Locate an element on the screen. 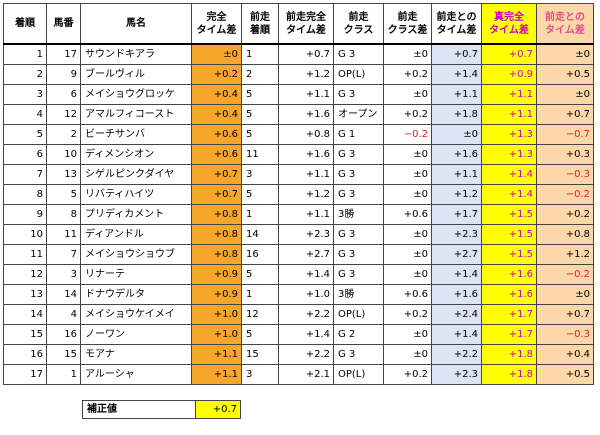  header-cell-prev-time-diff: 前走完全 タイム差 is located at coordinates (306, 24).